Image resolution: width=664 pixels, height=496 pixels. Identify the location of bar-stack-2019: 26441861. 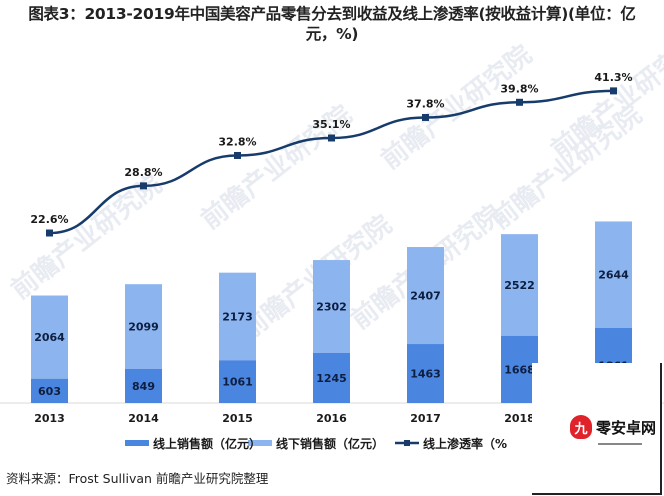
(613, 312).